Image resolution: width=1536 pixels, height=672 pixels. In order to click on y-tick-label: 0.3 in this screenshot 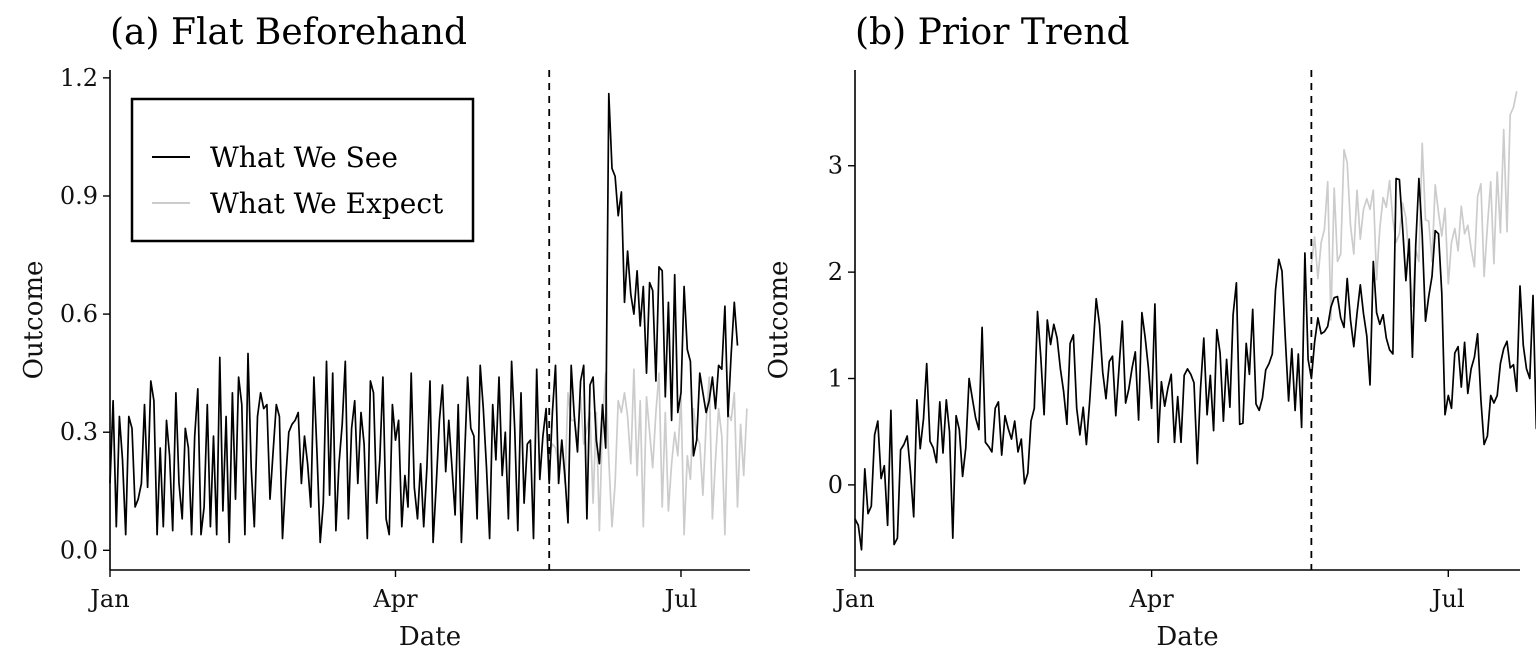, I will do `click(79, 432)`.